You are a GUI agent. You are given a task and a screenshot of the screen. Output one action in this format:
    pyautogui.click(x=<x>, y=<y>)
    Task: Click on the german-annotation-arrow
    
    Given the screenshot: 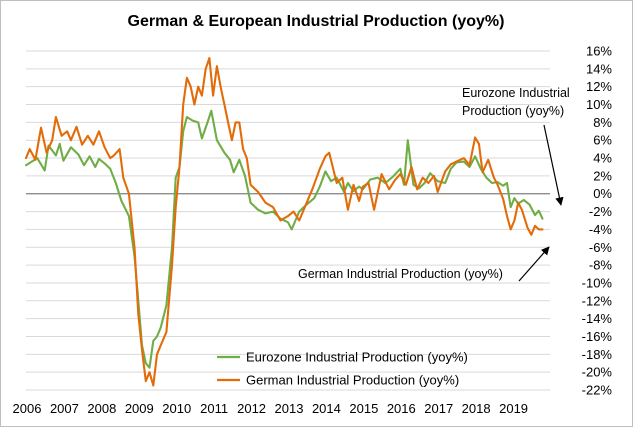 What is the action you would take?
    pyautogui.click(x=534, y=264)
    